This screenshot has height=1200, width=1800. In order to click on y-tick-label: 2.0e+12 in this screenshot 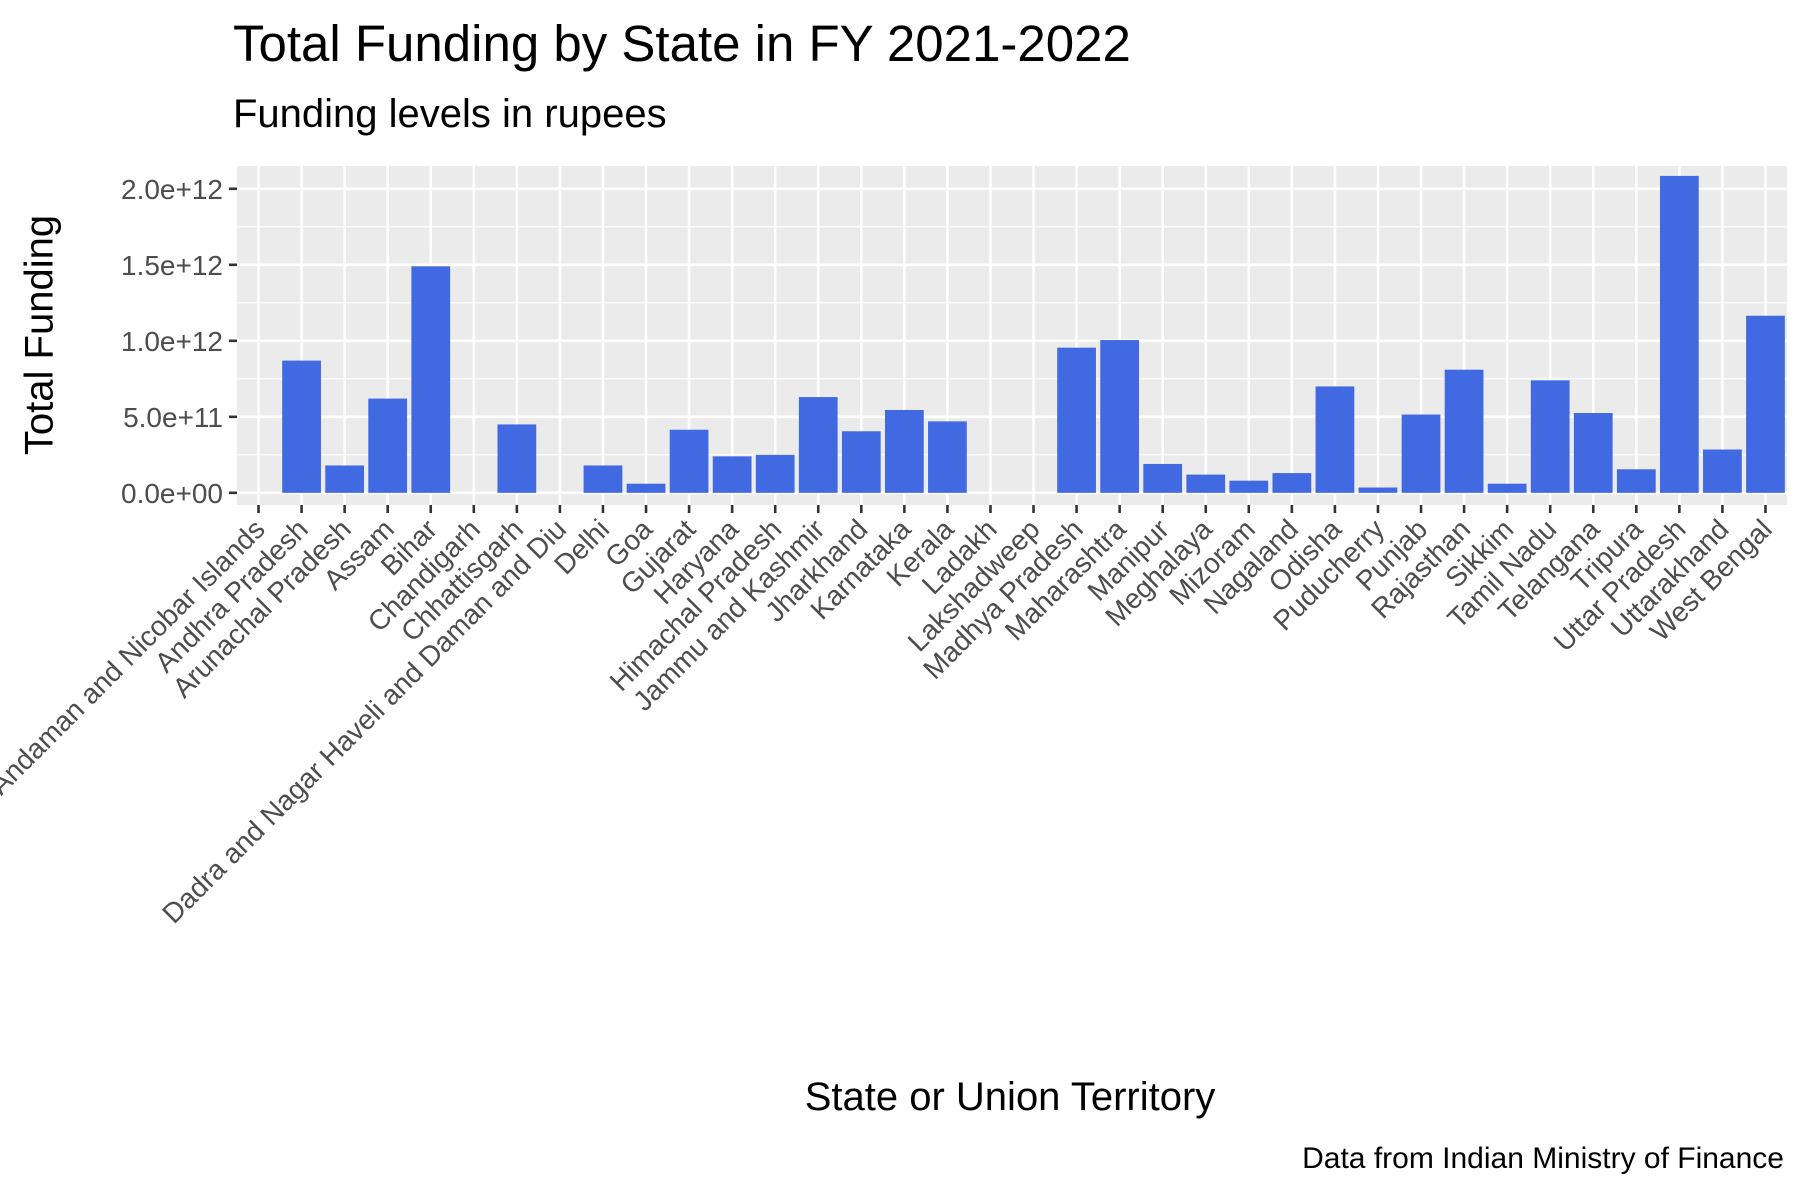, I will do `click(172, 189)`.